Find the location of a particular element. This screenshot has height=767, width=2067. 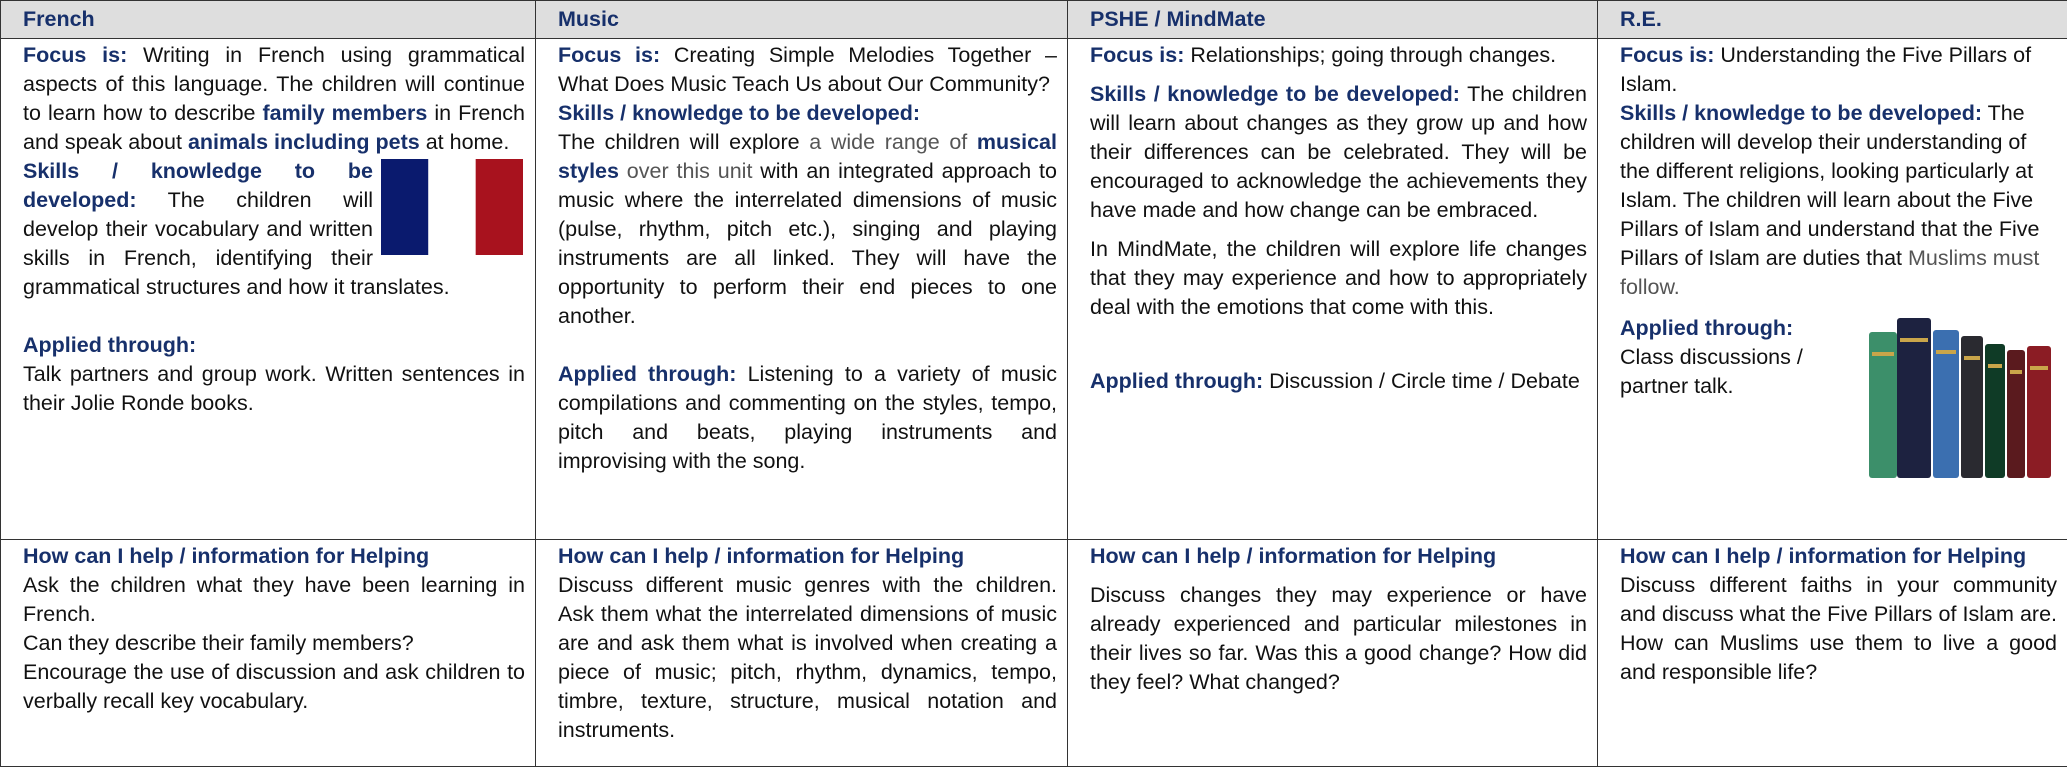

column-header: French is located at coordinates (268, 20).